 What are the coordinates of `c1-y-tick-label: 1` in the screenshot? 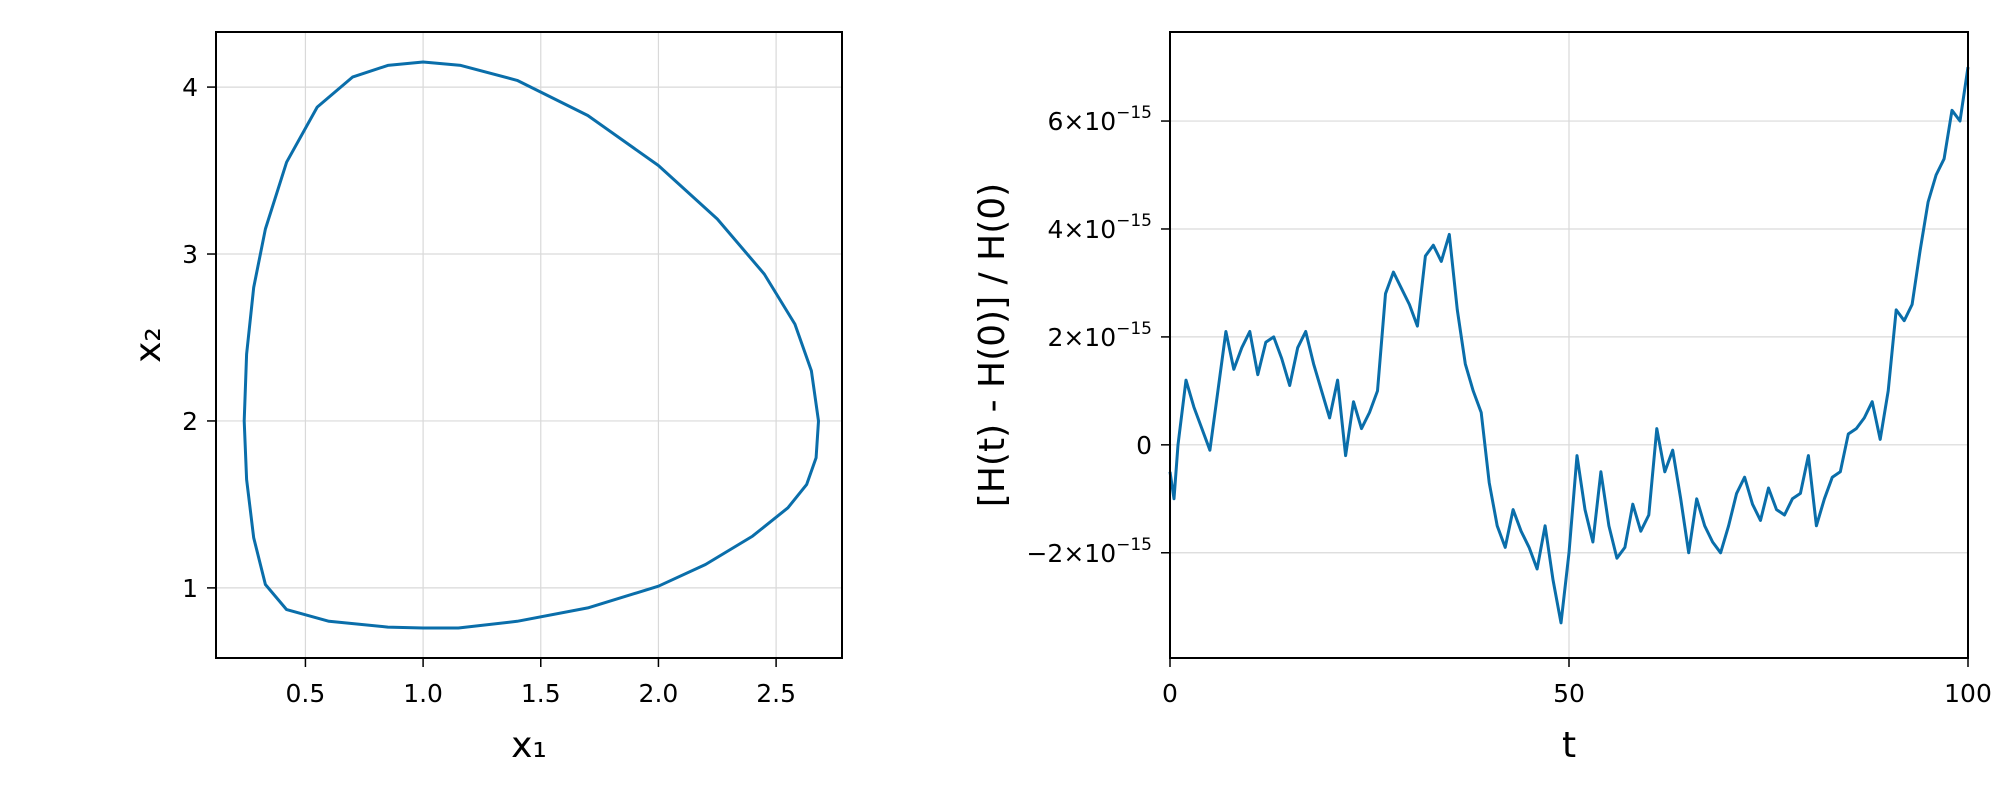 It's located at (190, 588).